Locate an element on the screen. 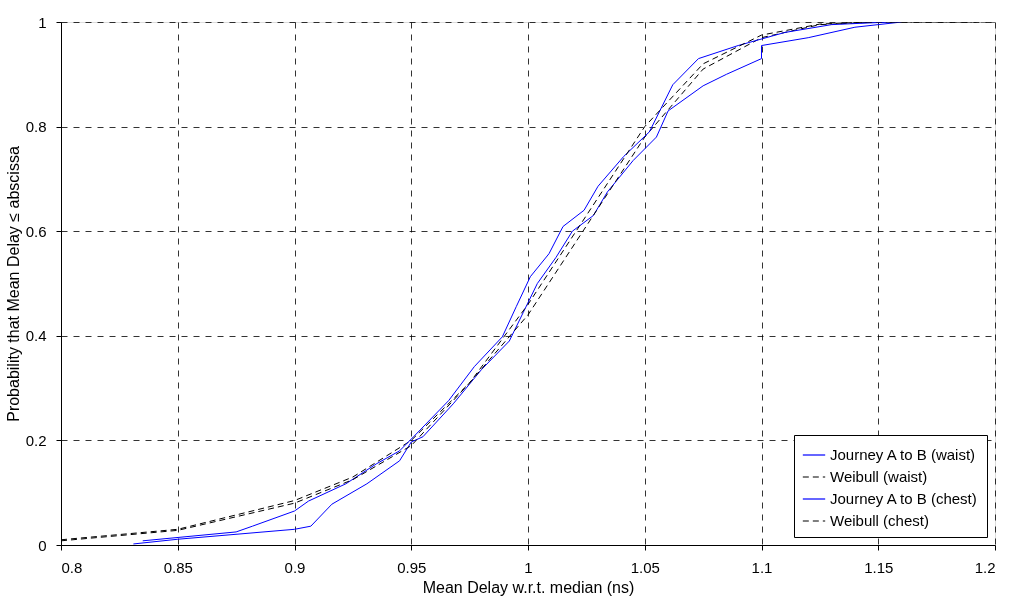 This screenshot has width=1021, height=600. y-axis-title: Probability that Mean Delay ≤ abscissa is located at coordinates (13, 284).